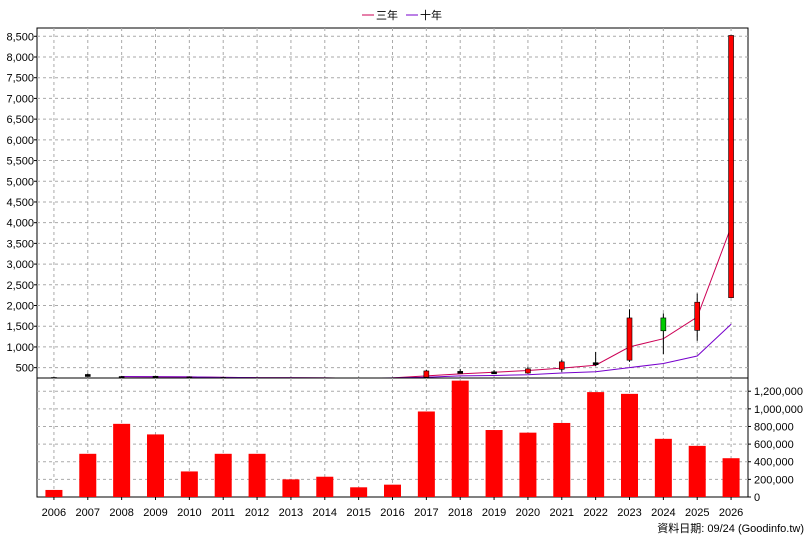 The width and height of the screenshot is (808, 540). What do you see at coordinates (325, 513) in the screenshot?
I see `x-tick-label: 2014` at bounding box center [325, 513].